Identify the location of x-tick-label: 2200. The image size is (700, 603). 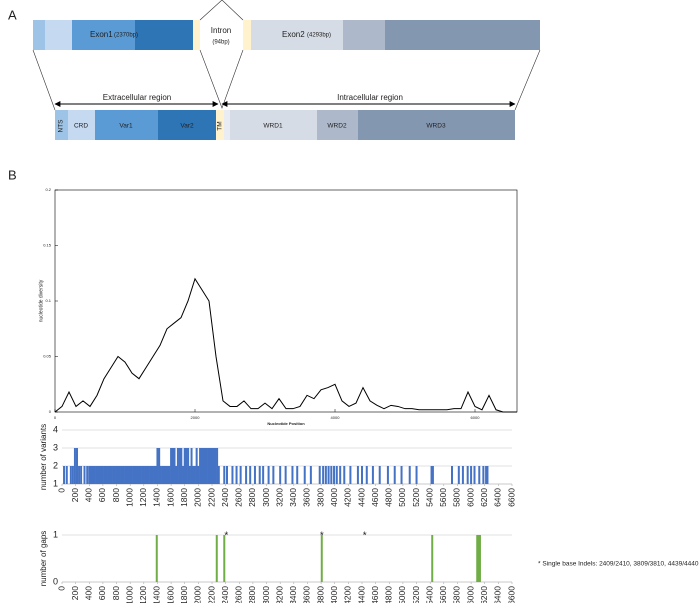
(211, 497).